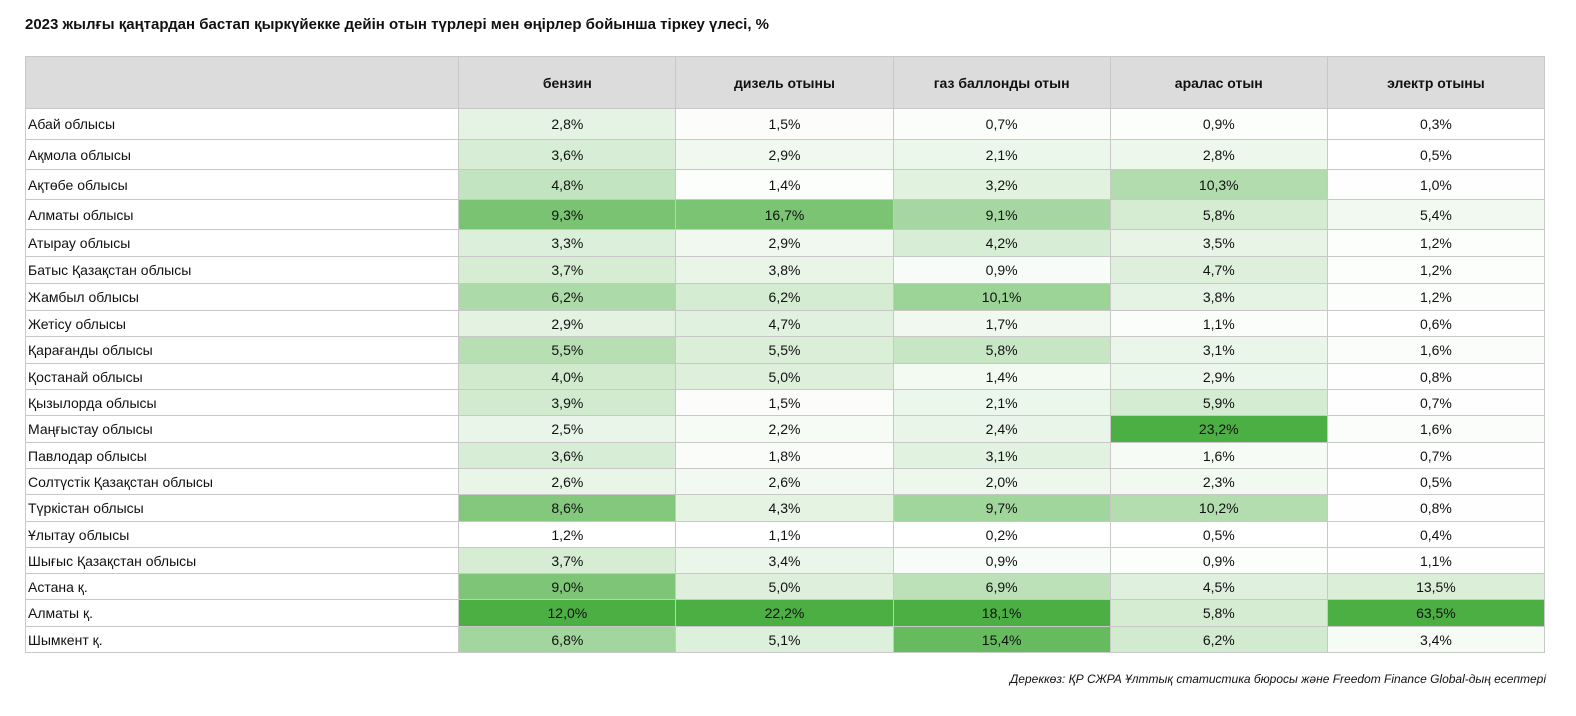  I want to click on heatmap-cell: 1,8%, so click(784, 455).